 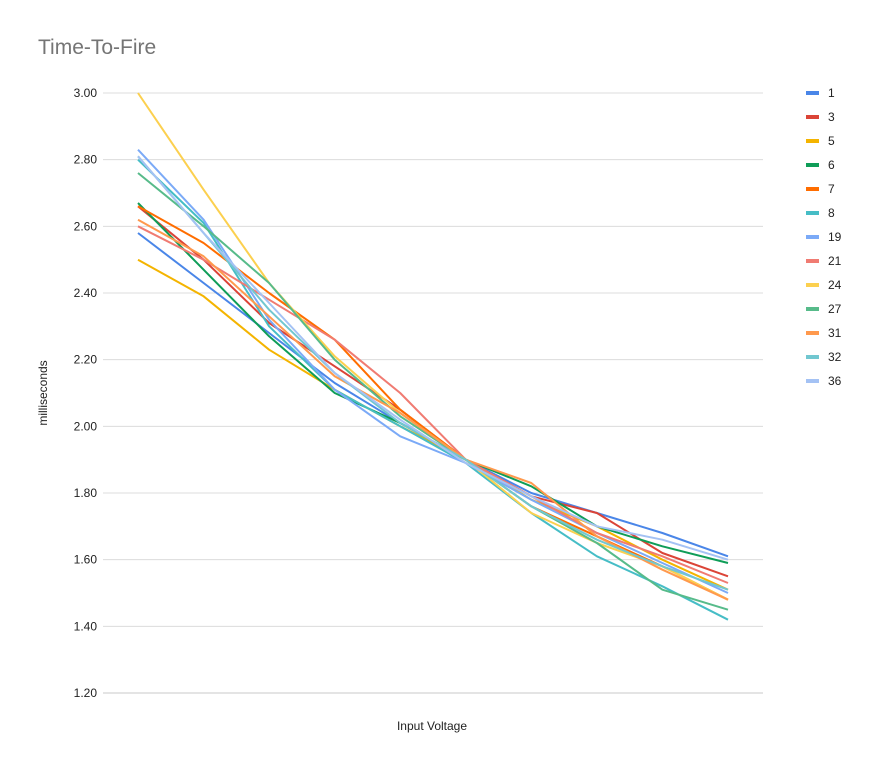 I want to click on y-tick-label: 3.00, so click(x=86, y=93).